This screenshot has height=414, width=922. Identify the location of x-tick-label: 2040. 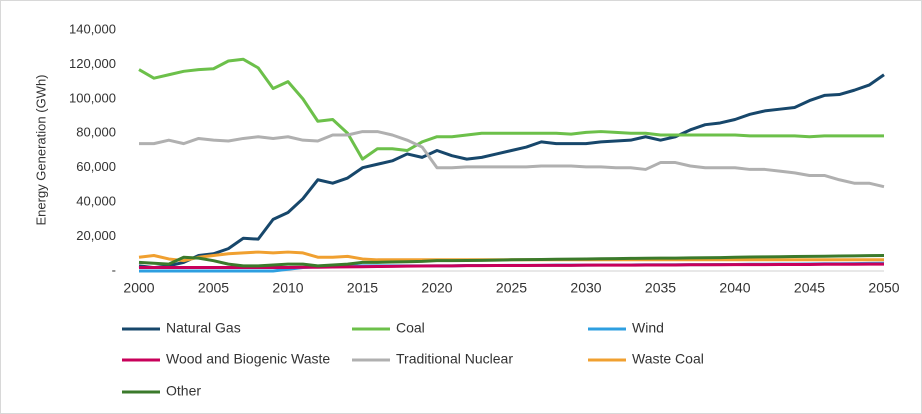
(734, 288).